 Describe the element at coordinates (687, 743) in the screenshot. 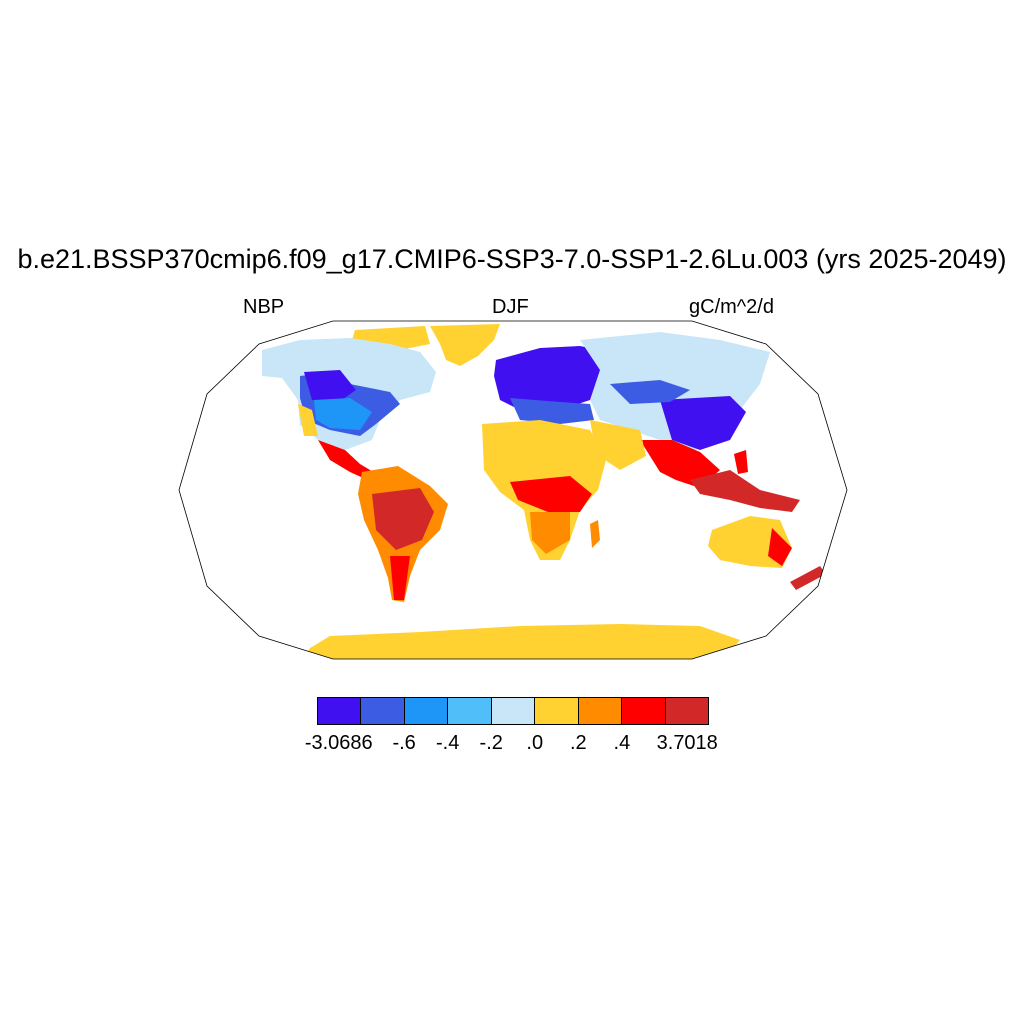

I see `colorbar-tick-label: 3.7018` at that location.